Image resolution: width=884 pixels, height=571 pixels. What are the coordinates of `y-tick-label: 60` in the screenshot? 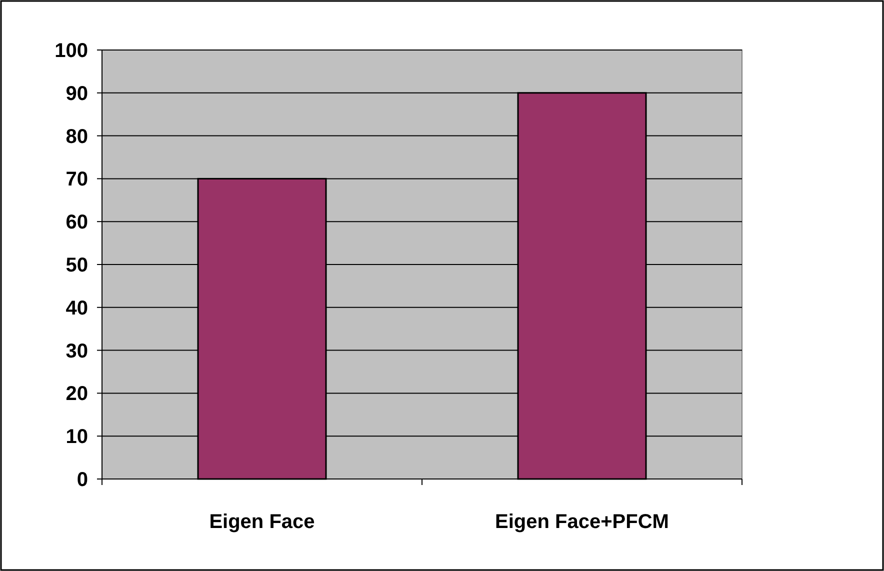 It's located at (77, 223).